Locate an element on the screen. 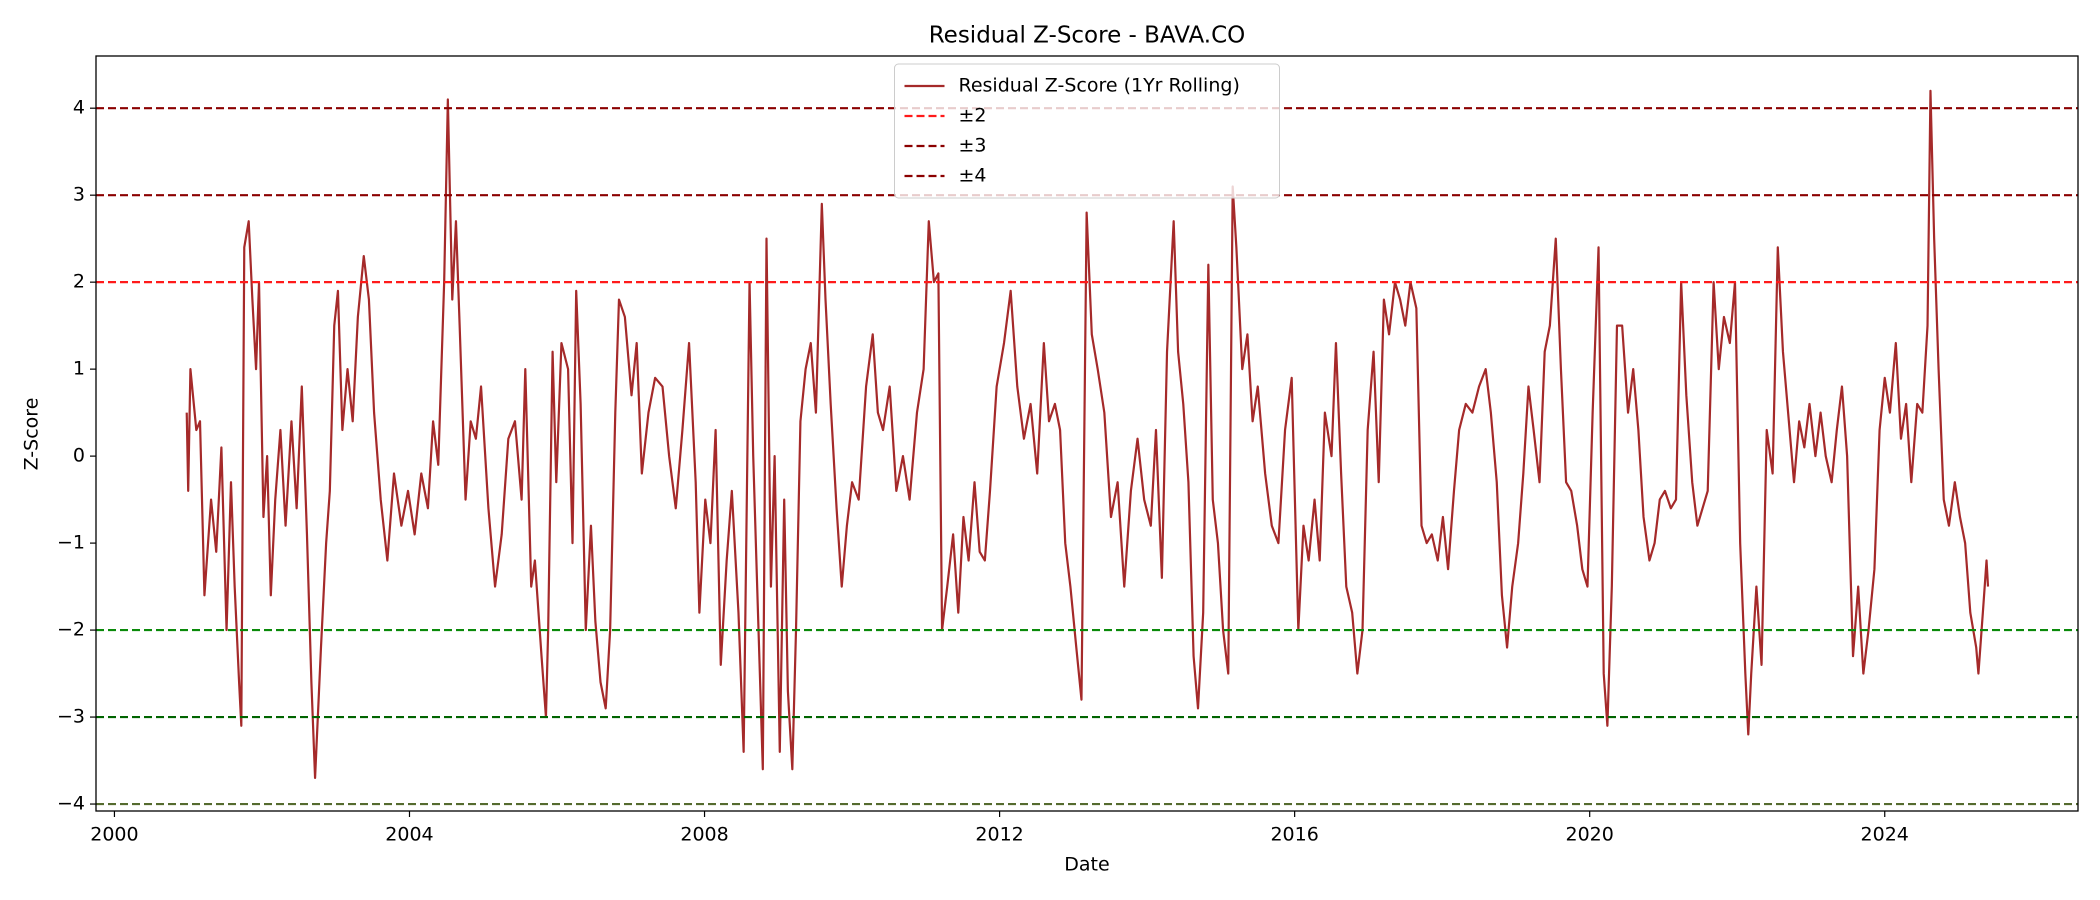  y-tick-label: 0 is located at coordinates (79, 456).